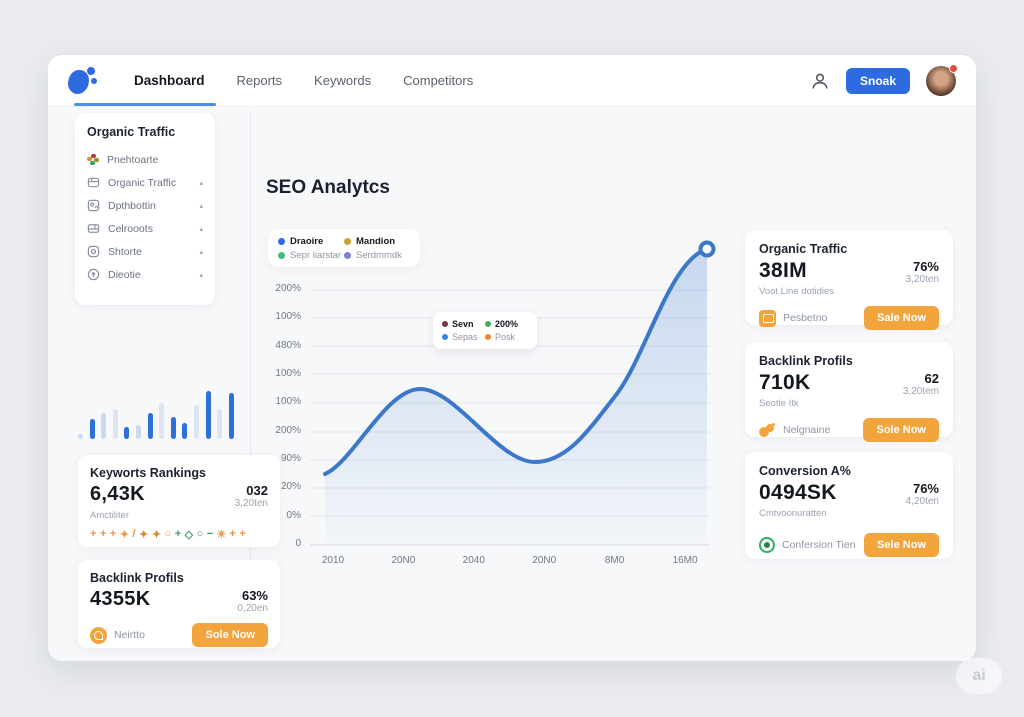  What do you see at coordinates (506, 337) in the screenshot?
I see `tooltip-item: Posk` at bounding box center [506, 337].